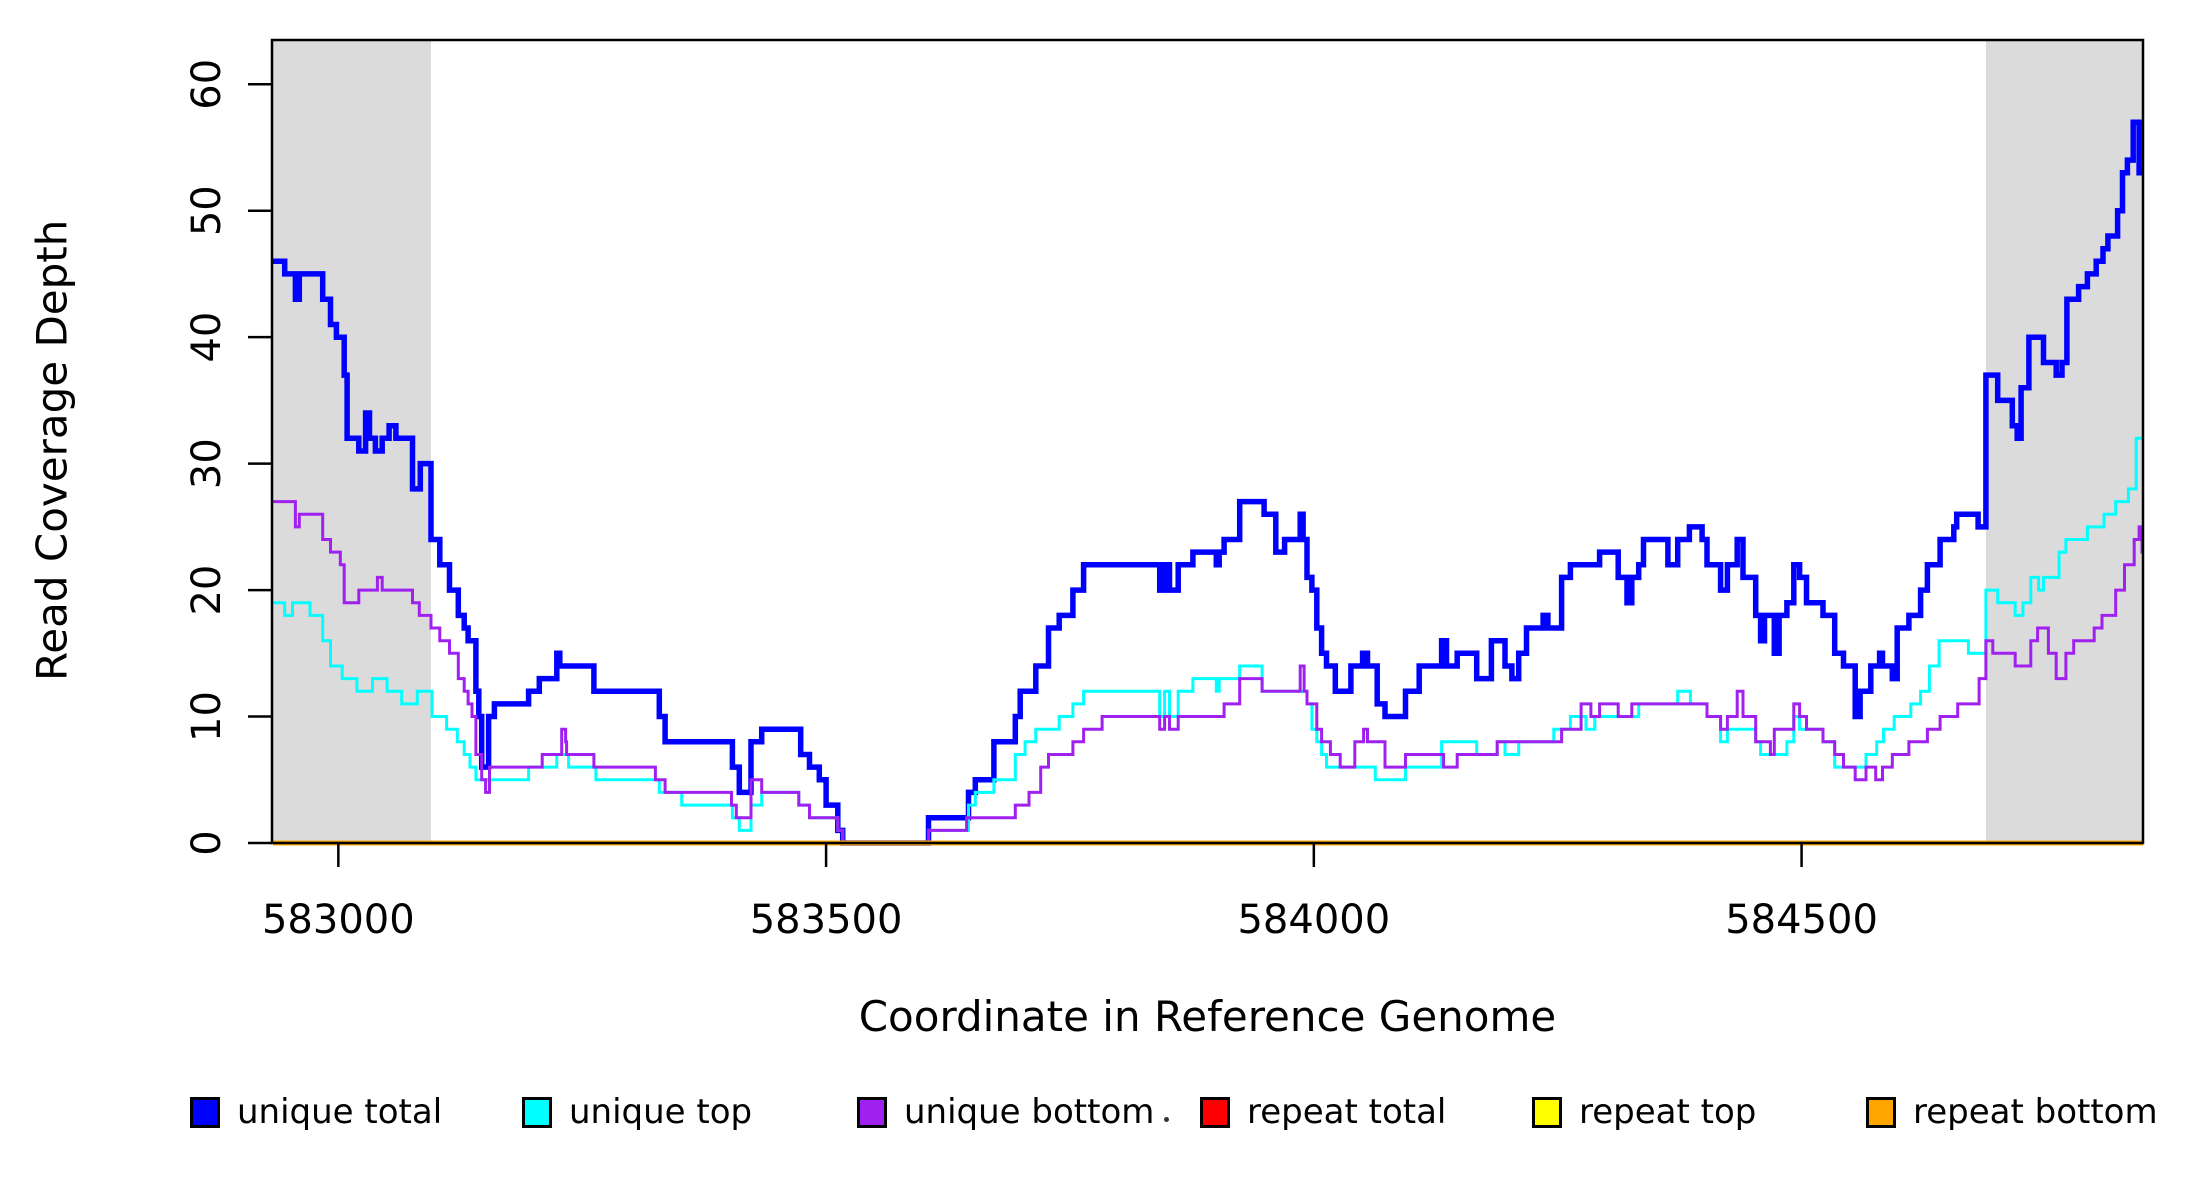  What do you see at coordinates (207, 842) in the screenshot?
I see `y-tick-label: 0` at bounding box center [207, 842].